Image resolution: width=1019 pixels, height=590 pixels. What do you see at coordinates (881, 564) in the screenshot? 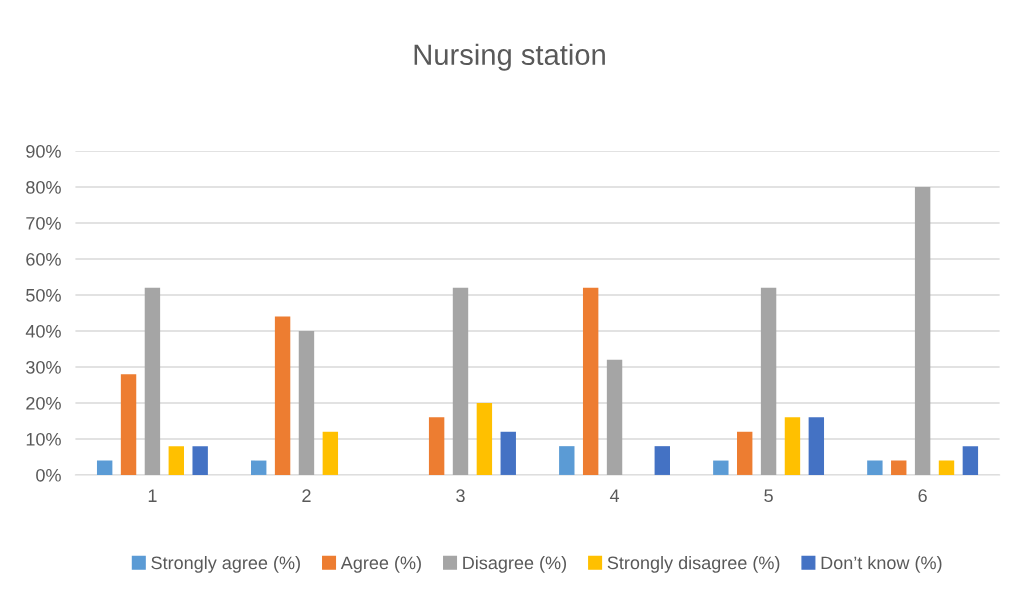
I see `legend-label: Don’t know (%)` at bounding box center [881, 564].